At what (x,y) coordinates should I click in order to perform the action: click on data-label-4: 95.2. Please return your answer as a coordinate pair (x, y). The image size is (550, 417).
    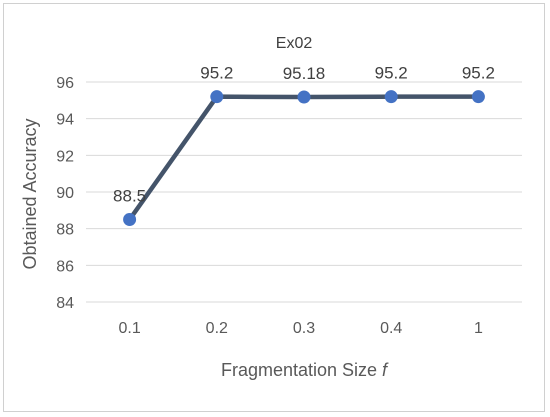
    Looking at the image, I should click on (478, 73).